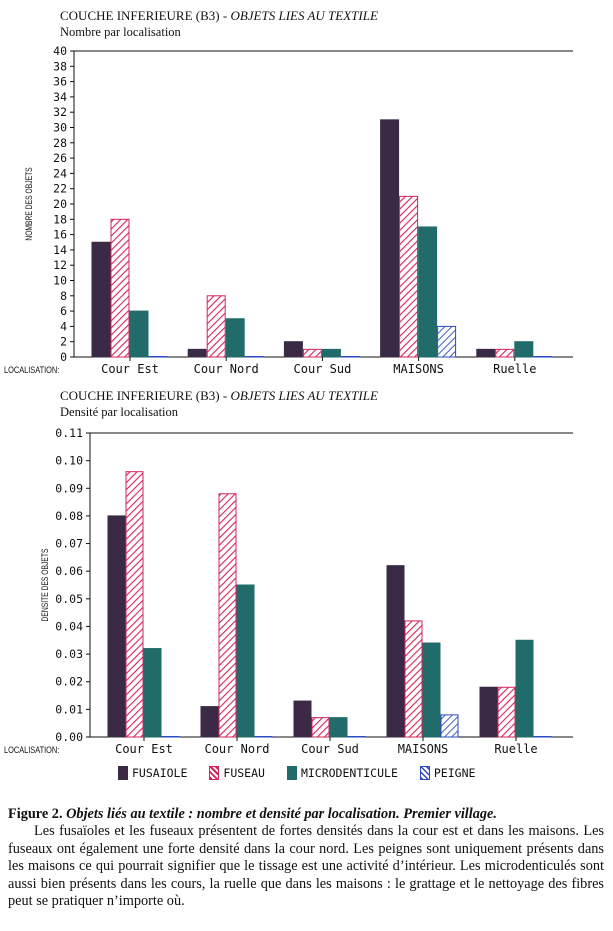  What do you see at coordinates (160, 773) in the screenshot?
I see `legend-label: FUSAIOLE` at bounding box center [160, 773].